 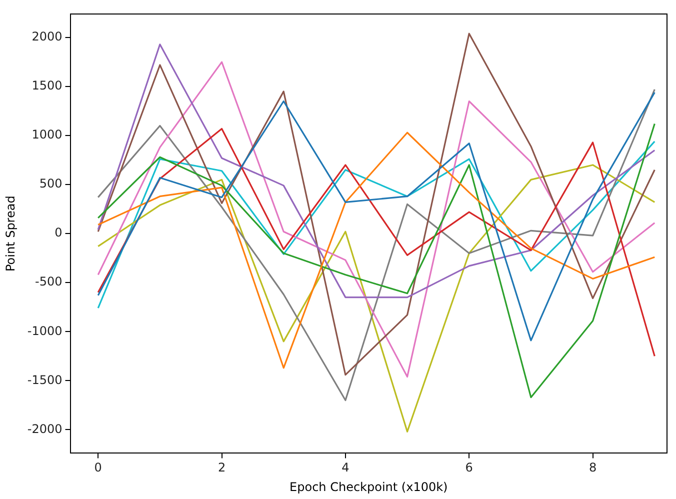 What do you see at coordinates (592, 467) in the screenshot?
I see `x-tick-label: 8` at bounding box center [592, 467].